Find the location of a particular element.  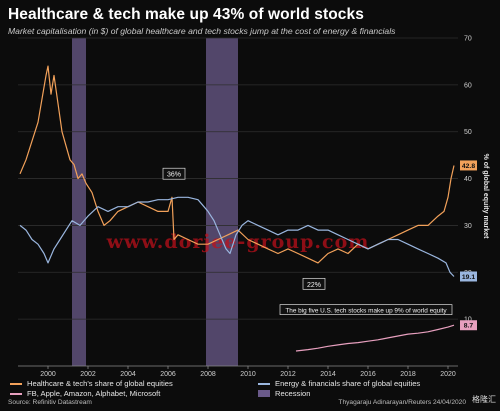

end-label: 8.7 is located at coordinates (469, 326).